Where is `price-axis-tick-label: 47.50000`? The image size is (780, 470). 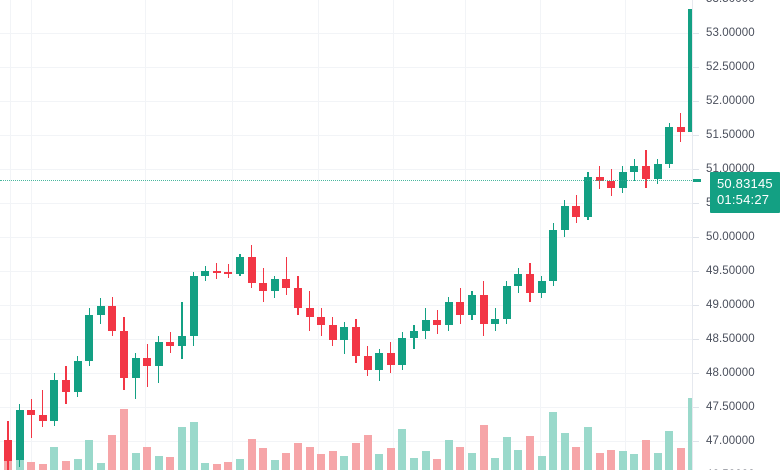
price-axis-tick-label: 47.50000 is located at coordinates (730, 407).